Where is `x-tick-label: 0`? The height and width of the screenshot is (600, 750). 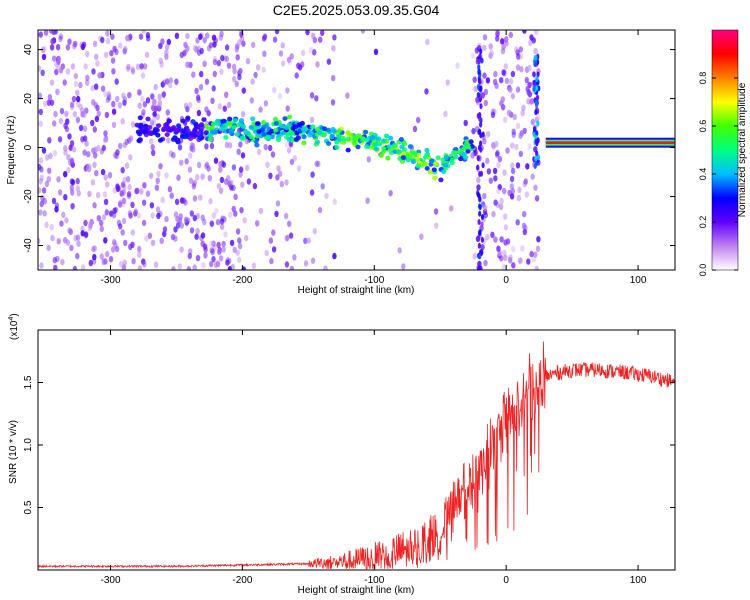
x-tick-label: 0 is located at coordinates (506, 580).